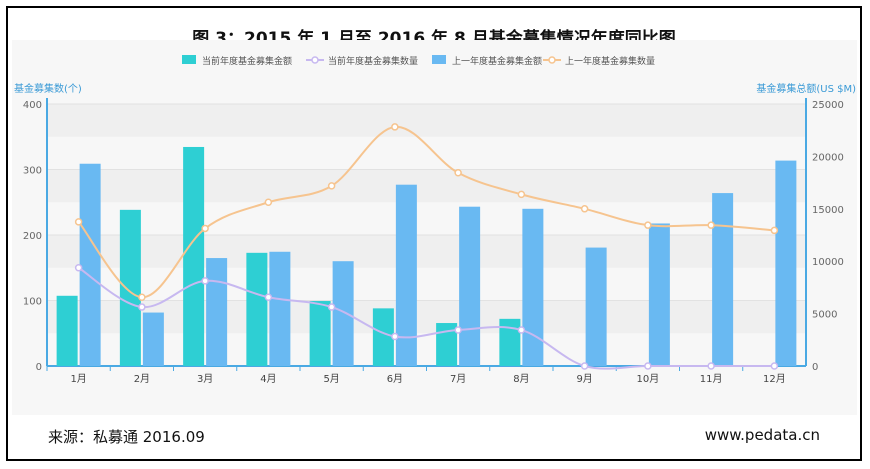 Image resolution: width=870 pixels, height=469 pixels. What do you see at coordinates (126, 437) in the screenshot?
I see `source-note: 来源：私募通 2016.09` at bounding box center [126, 437].